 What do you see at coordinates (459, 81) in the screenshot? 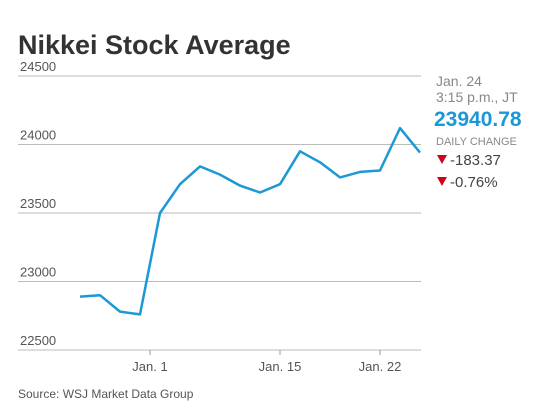
I see `quote-date: Jan. 24` at bounding box center [459, 81].